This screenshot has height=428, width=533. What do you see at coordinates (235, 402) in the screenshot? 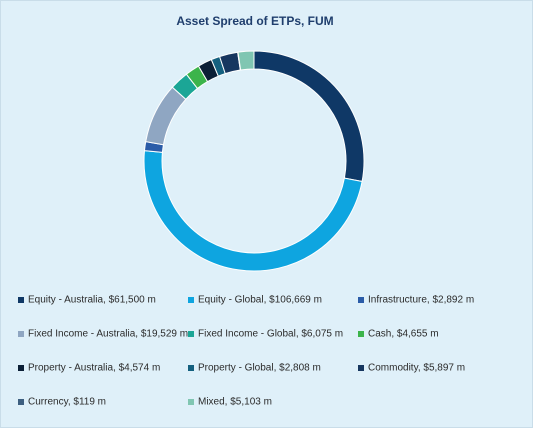
I see `legend-label: Mixed, $5,103 m` at bounding box center [235, 402].